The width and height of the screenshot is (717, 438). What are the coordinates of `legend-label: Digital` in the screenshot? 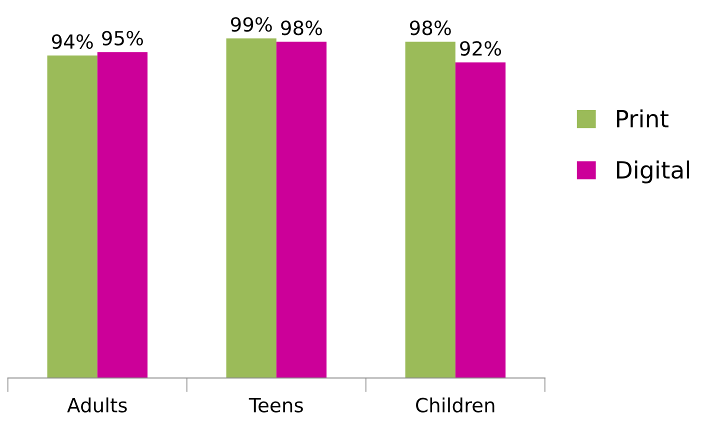 It's located at (653, 172).